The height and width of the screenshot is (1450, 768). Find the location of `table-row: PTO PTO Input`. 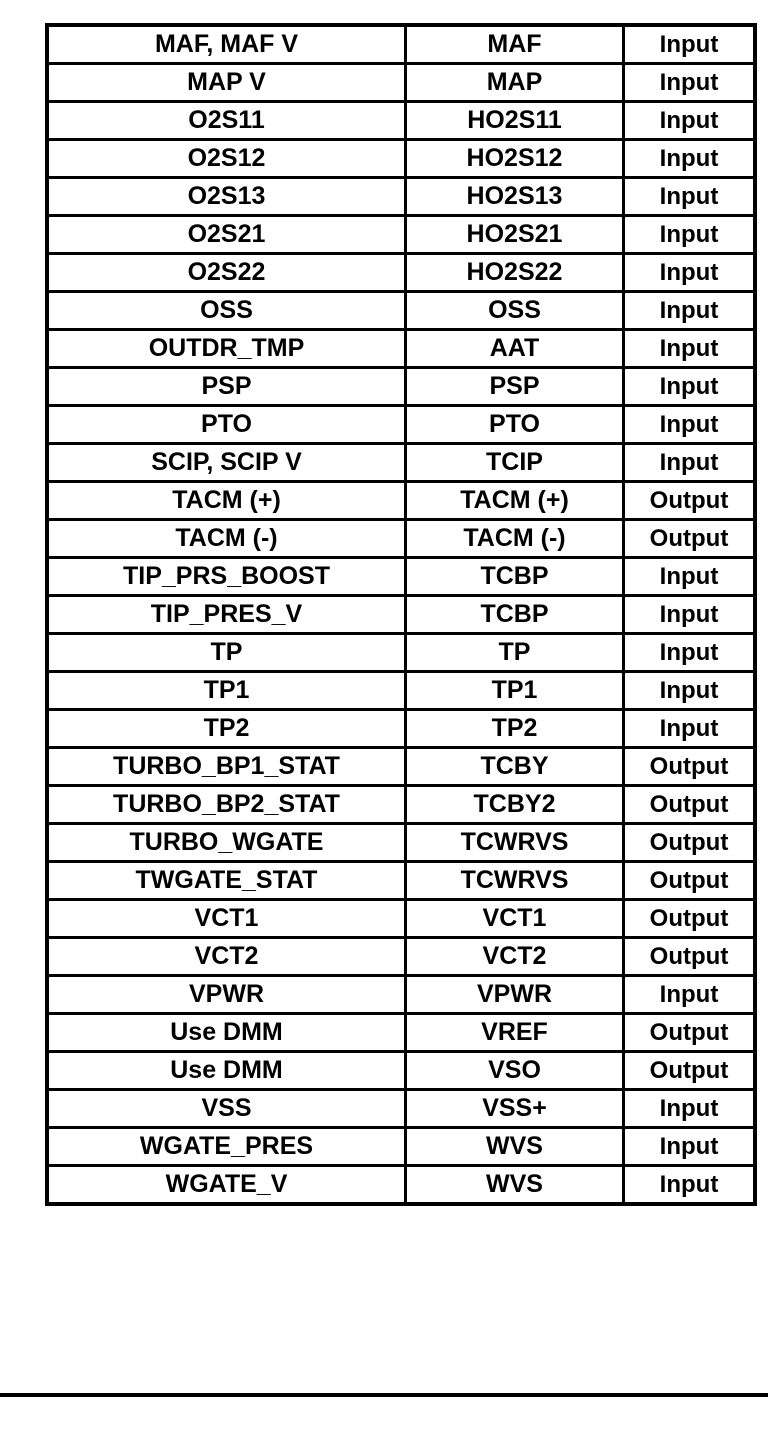

table-row: PTO PTO Input is located at coordinates (401, 424).